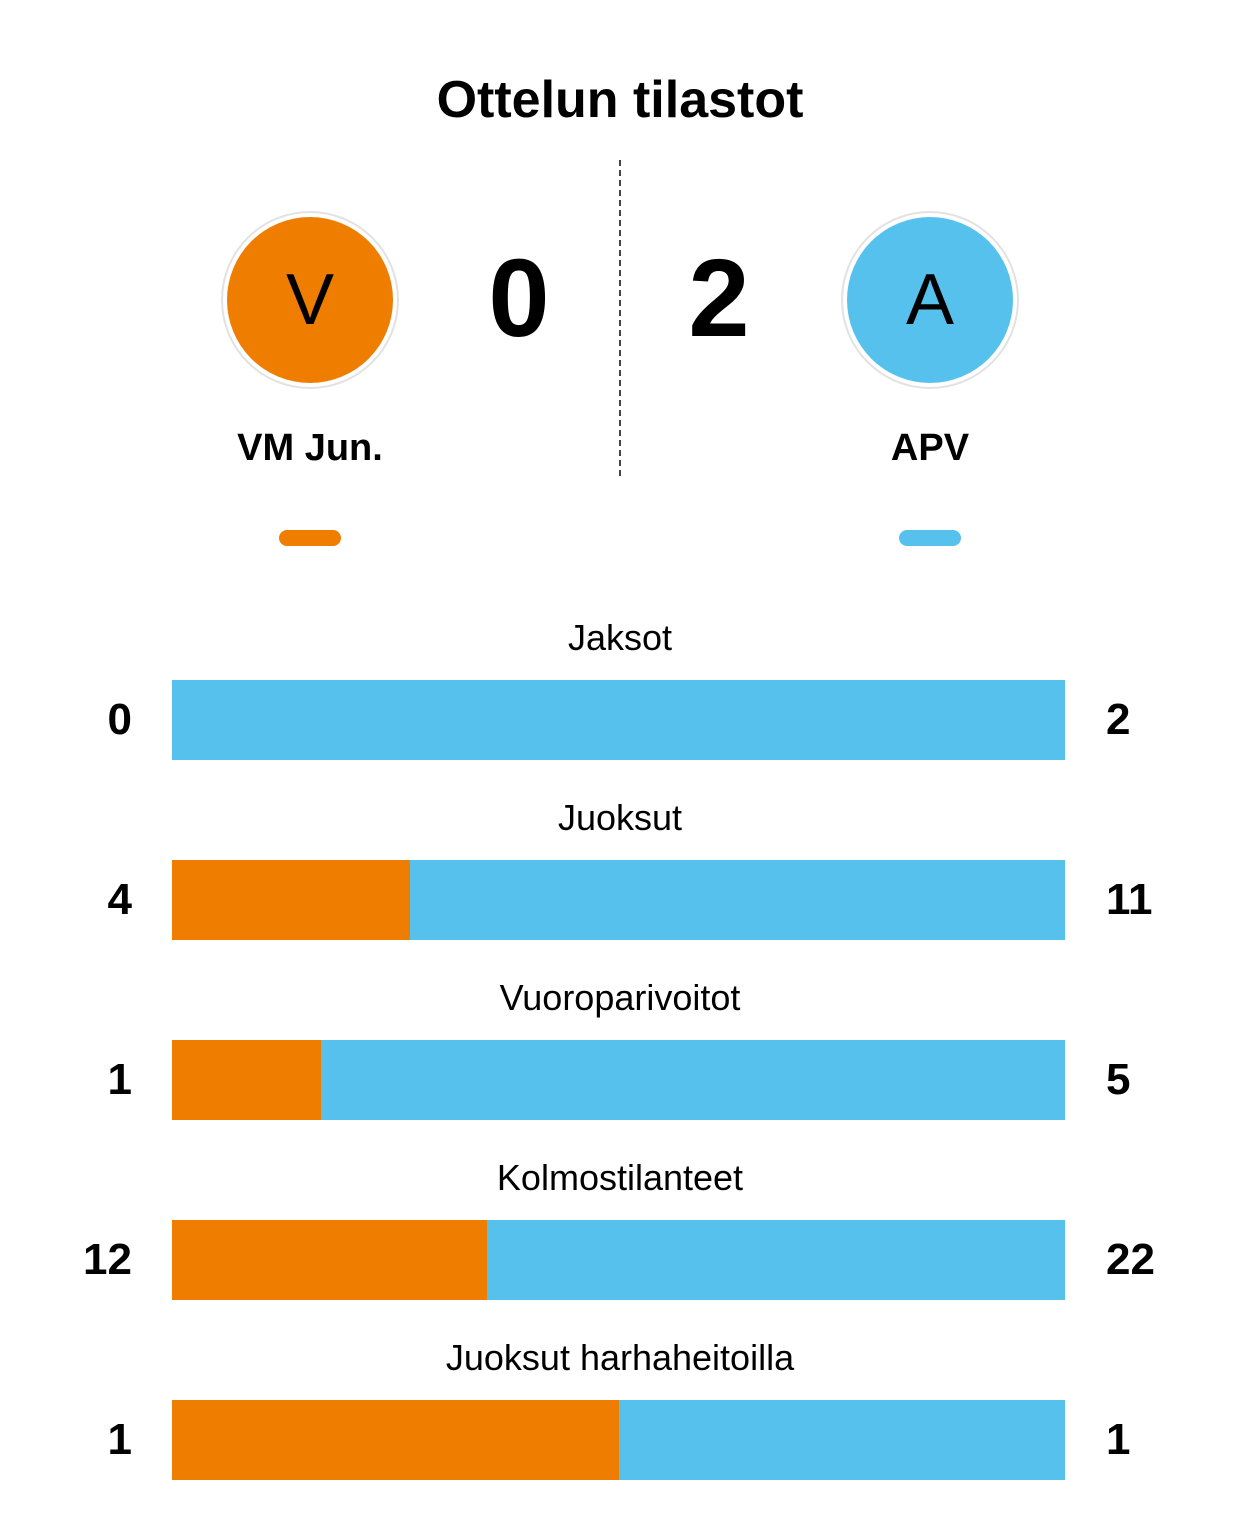  I want to click on score-divider, so click(620, 318).